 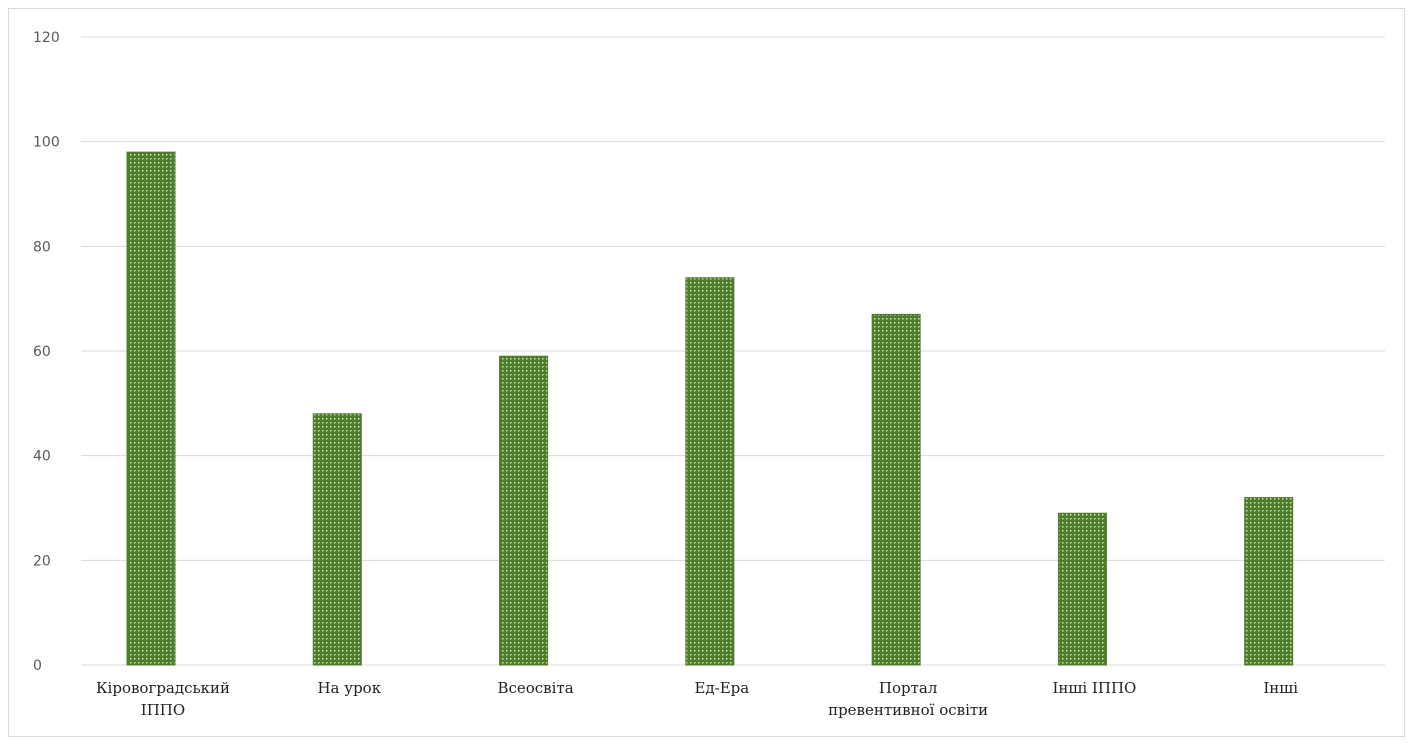 What do you see at coordinates (1280, 688) in the screenshot?
I see `x-tick-label: Інші` at bounding box center [1280, 688].